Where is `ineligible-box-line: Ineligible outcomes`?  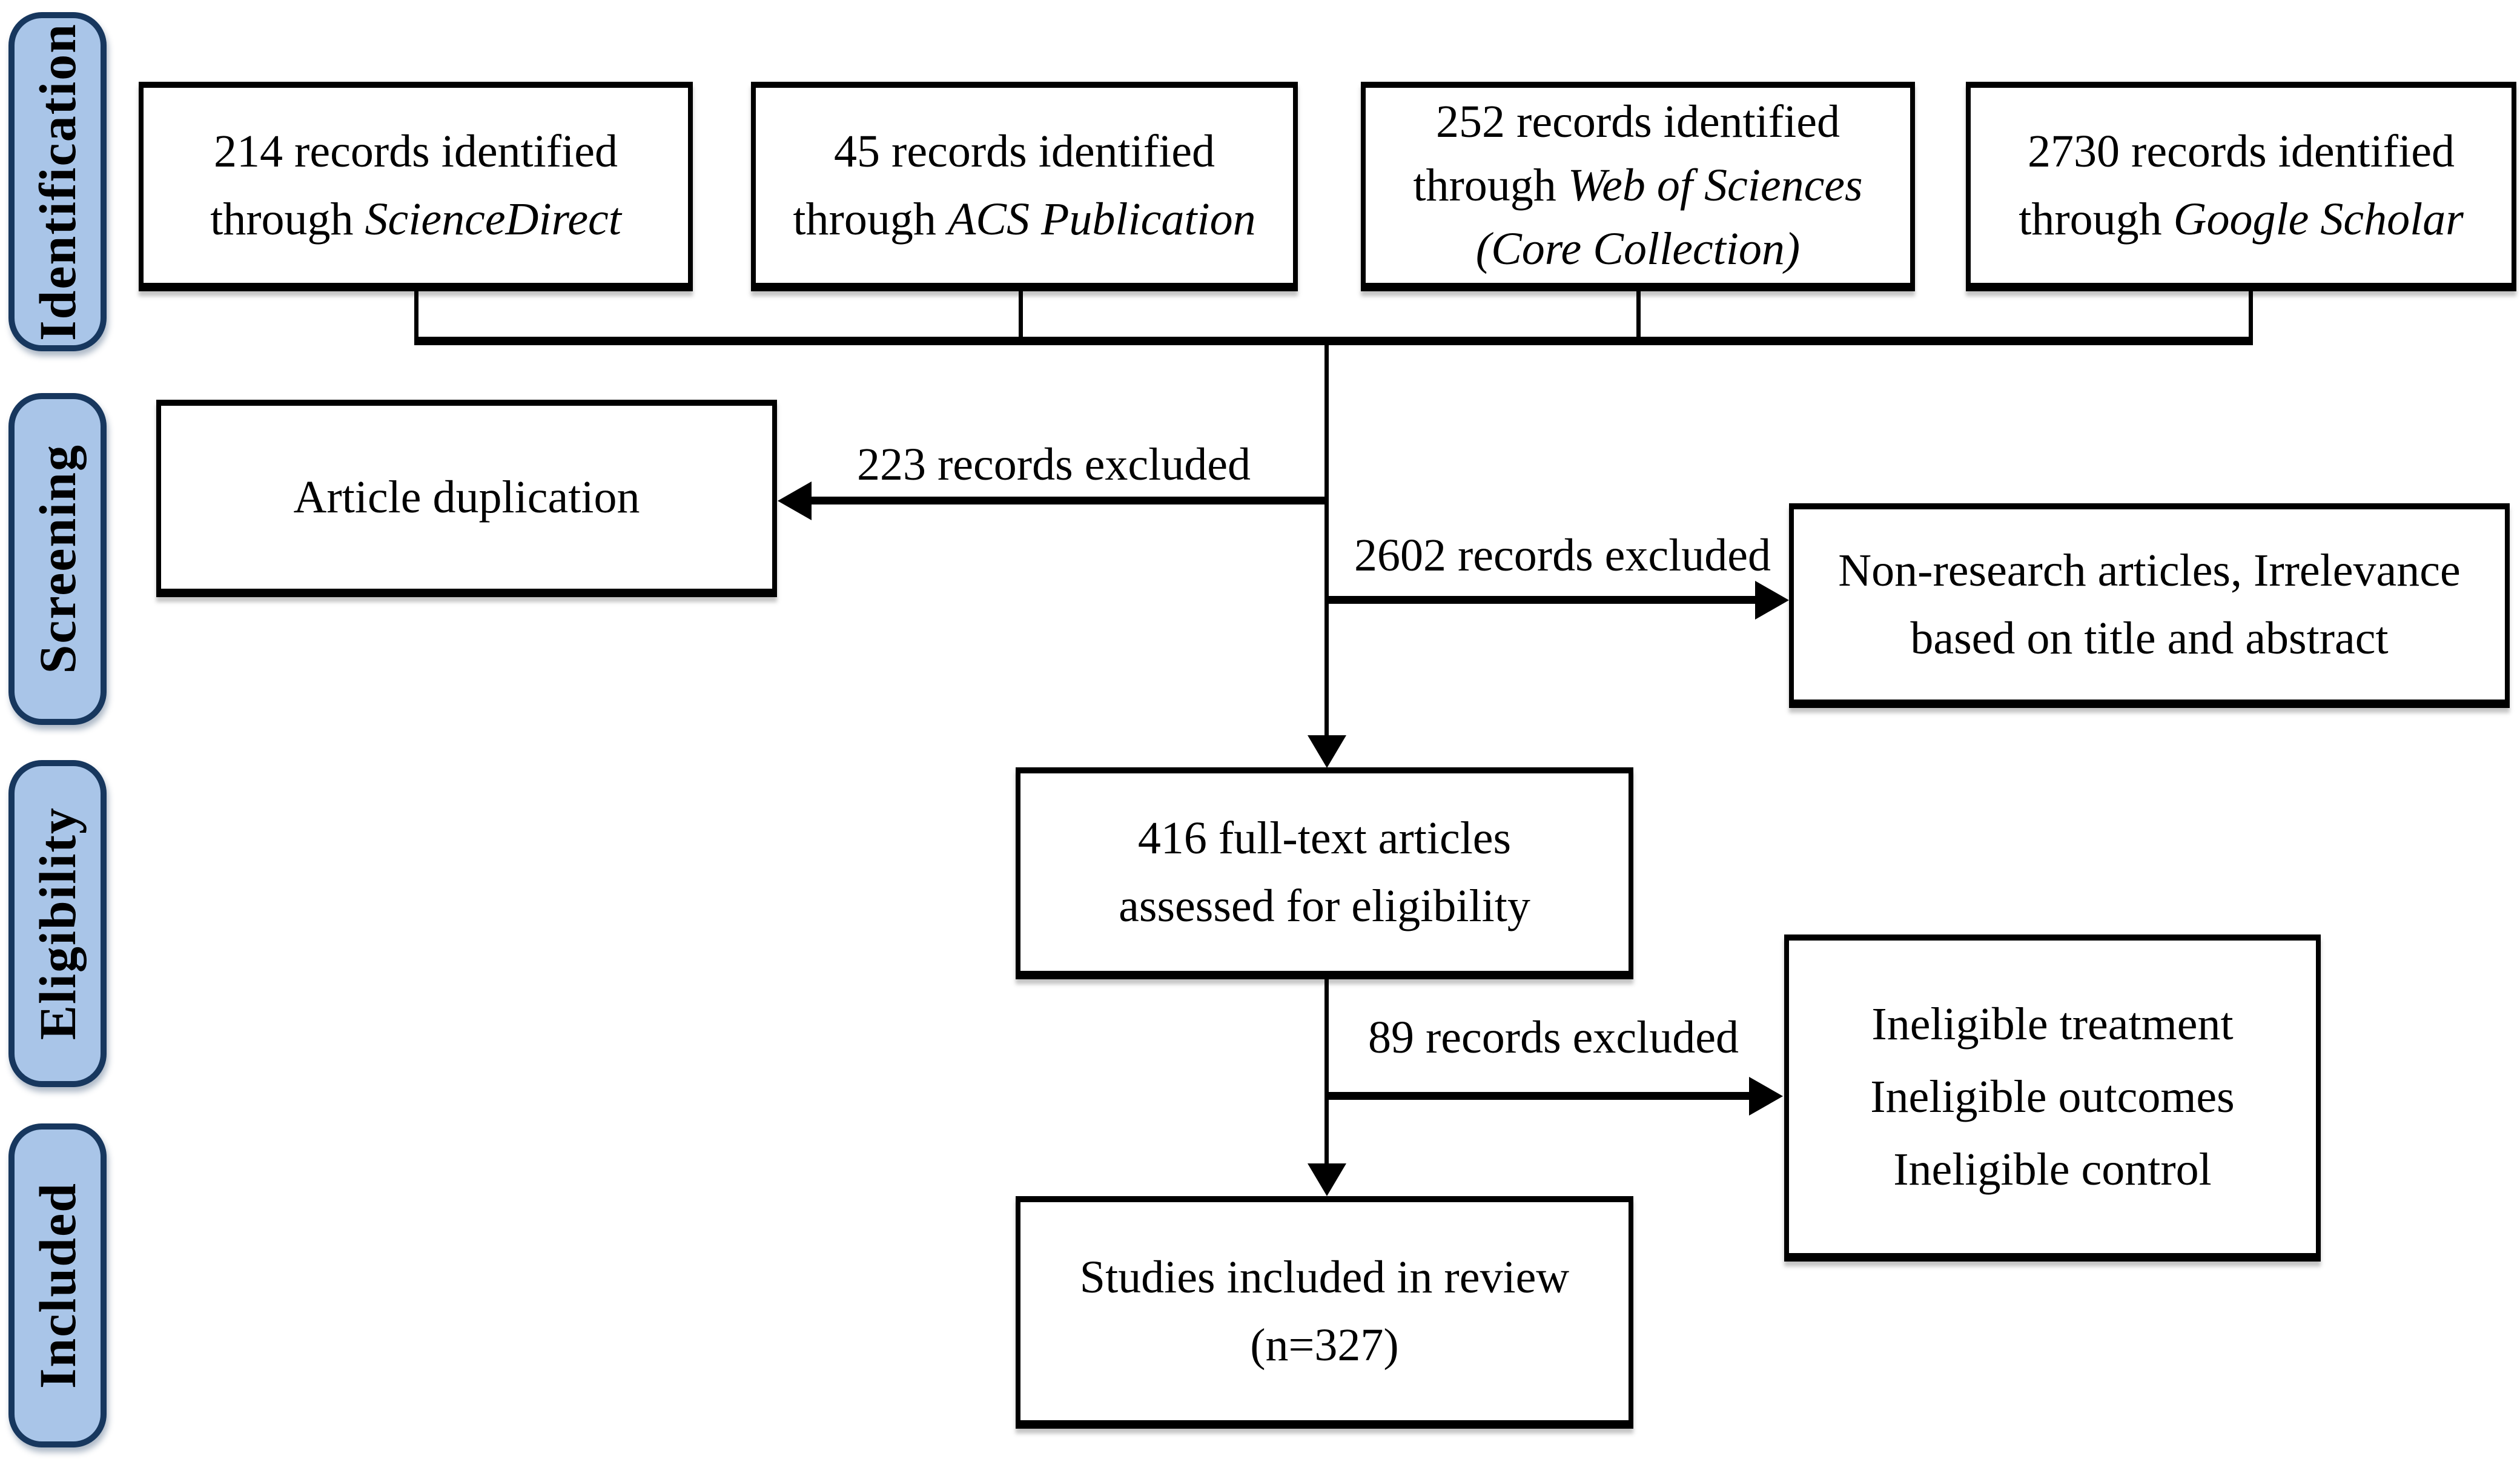
ineligible-box-line: Ineligible outcomes is located at coordinates (2052, 1096).